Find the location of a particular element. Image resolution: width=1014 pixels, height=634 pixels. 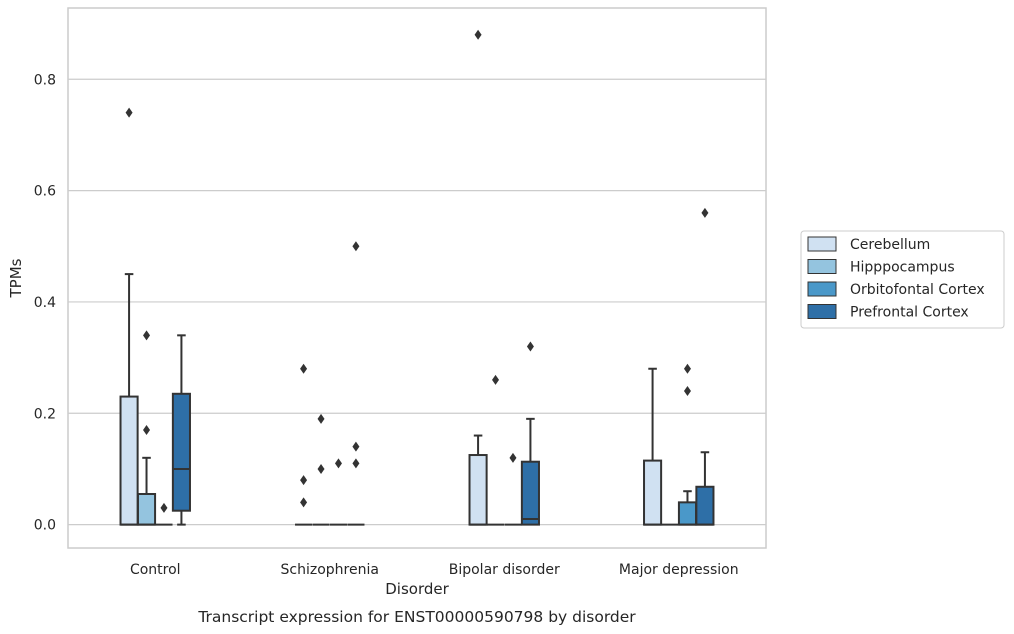

y-tick-label: 0.8 is located at coordinates (45, 80).